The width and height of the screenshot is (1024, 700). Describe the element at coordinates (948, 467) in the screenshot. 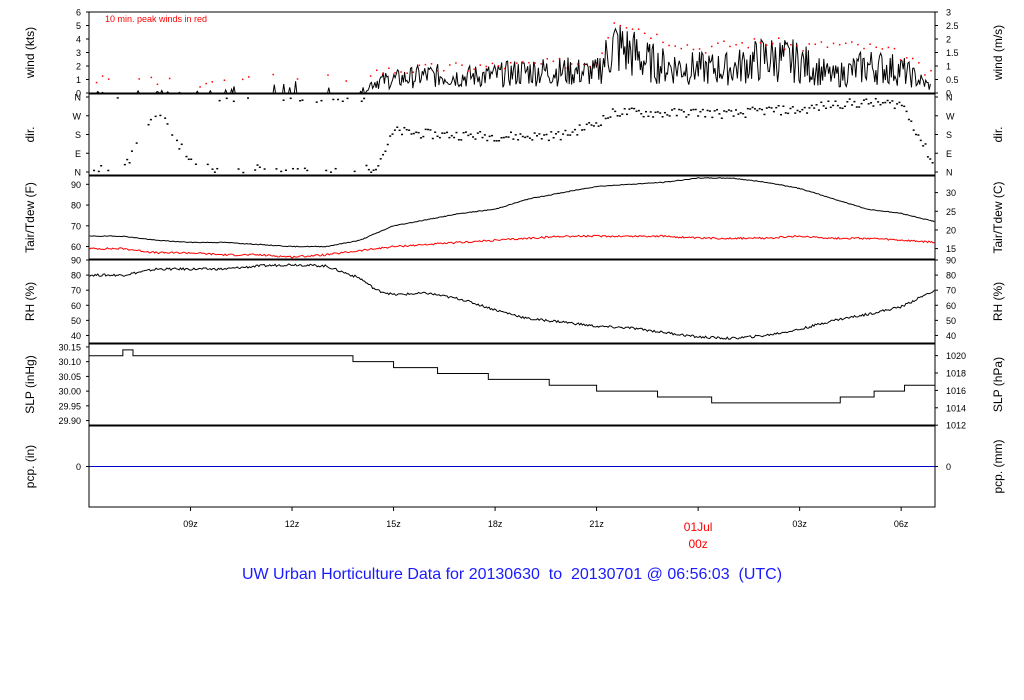

I see `right-tick-label: 0` at that location.